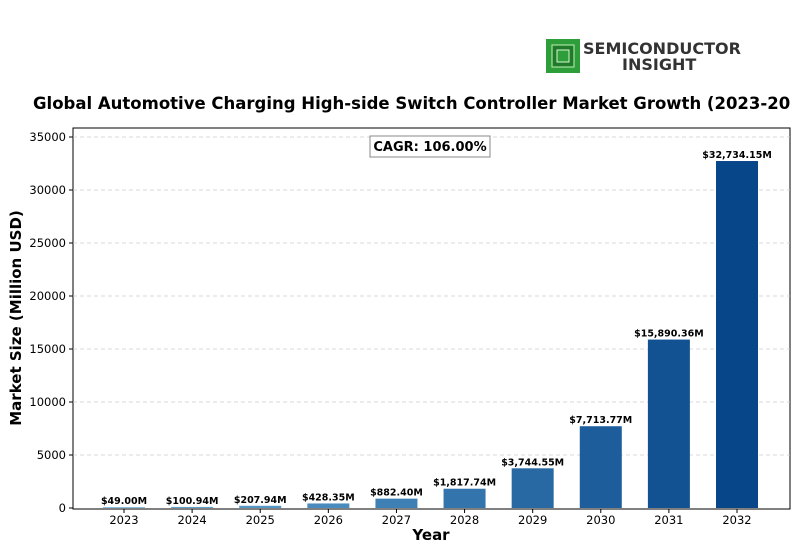 This screenshot has height=553, width=800. Describe the element at coordinates (47, 137) in the screenshot. I see `y-tick-label: 35000` at that location.